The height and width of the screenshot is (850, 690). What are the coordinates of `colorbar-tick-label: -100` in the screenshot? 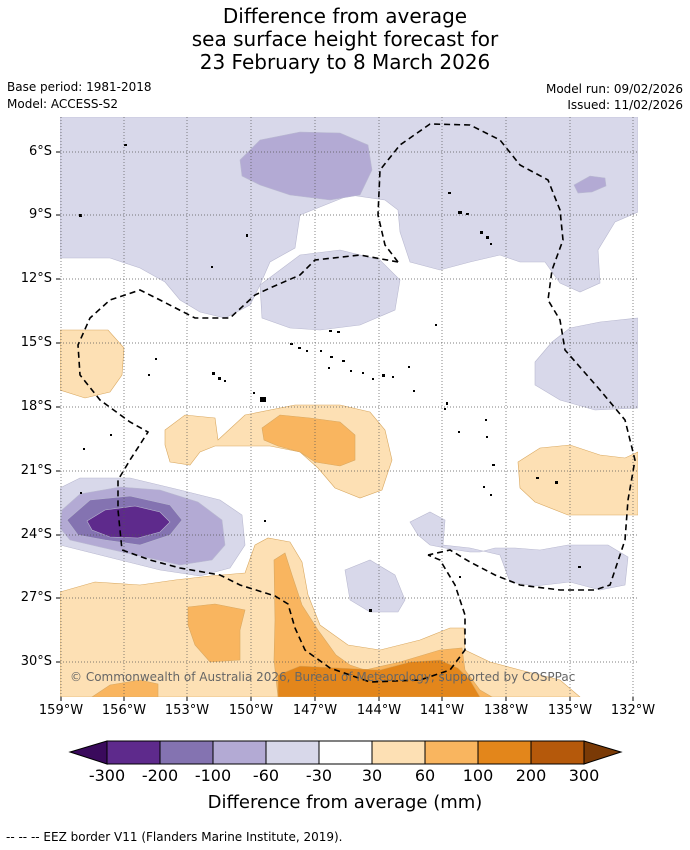 It's located at (213, 775).